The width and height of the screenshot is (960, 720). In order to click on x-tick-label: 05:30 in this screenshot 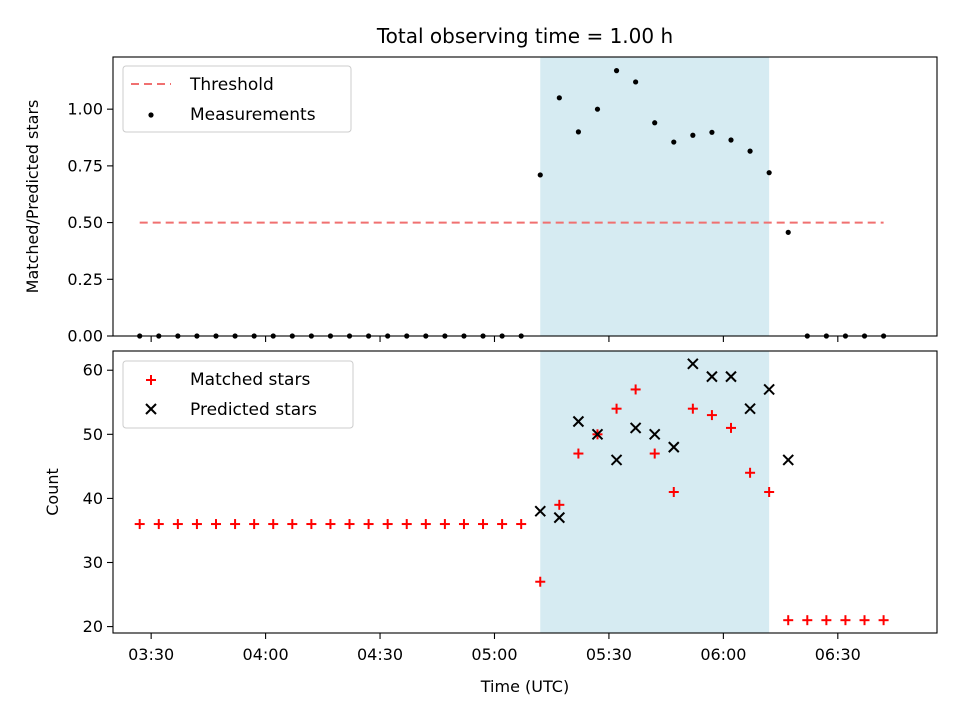, I will do `click(609, 654)`.